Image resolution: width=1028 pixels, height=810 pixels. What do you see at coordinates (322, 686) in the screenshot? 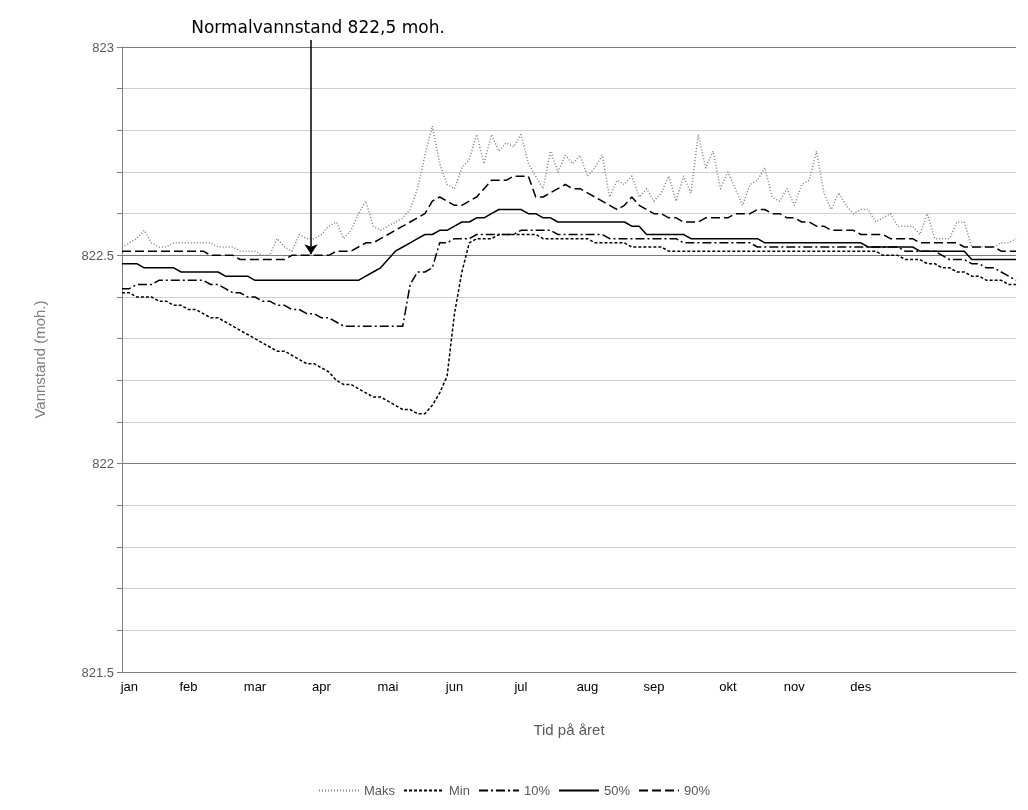
I see `x-tick-label: apr` at bounding box center [322, 686].